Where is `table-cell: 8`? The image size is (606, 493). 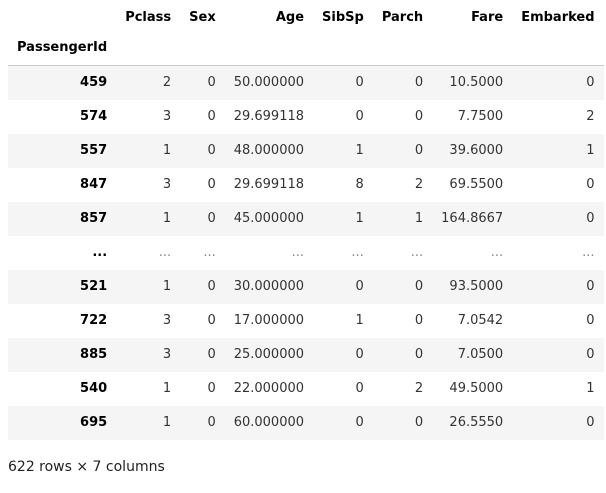 table-cell: 8 is located at coordinates (359, 184).